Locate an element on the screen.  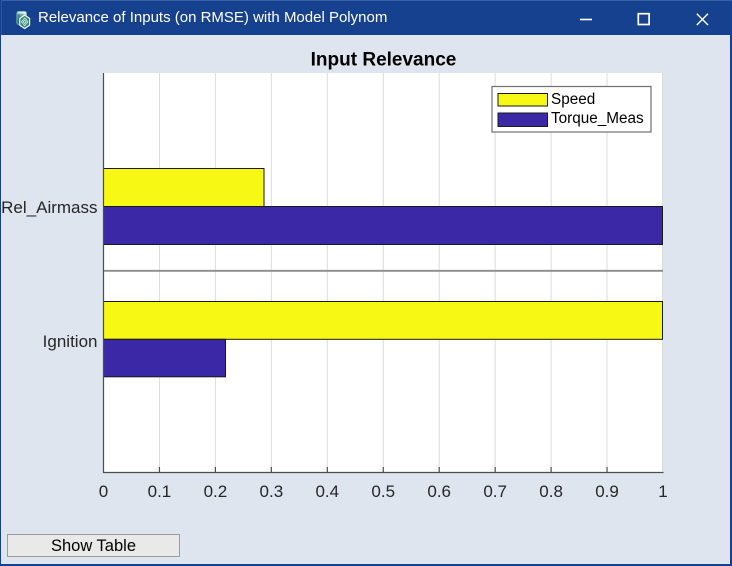
svg-text: 0 is located at coordinates (103, 491).